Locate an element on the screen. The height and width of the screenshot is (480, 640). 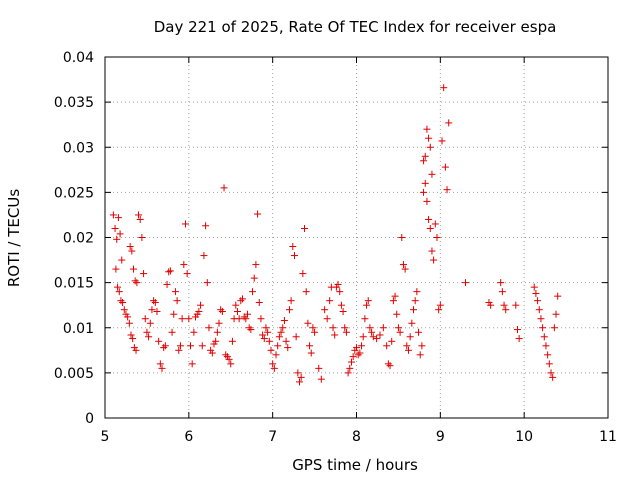
y-tick-label: 0.025 is located at coordinates (74, 193).